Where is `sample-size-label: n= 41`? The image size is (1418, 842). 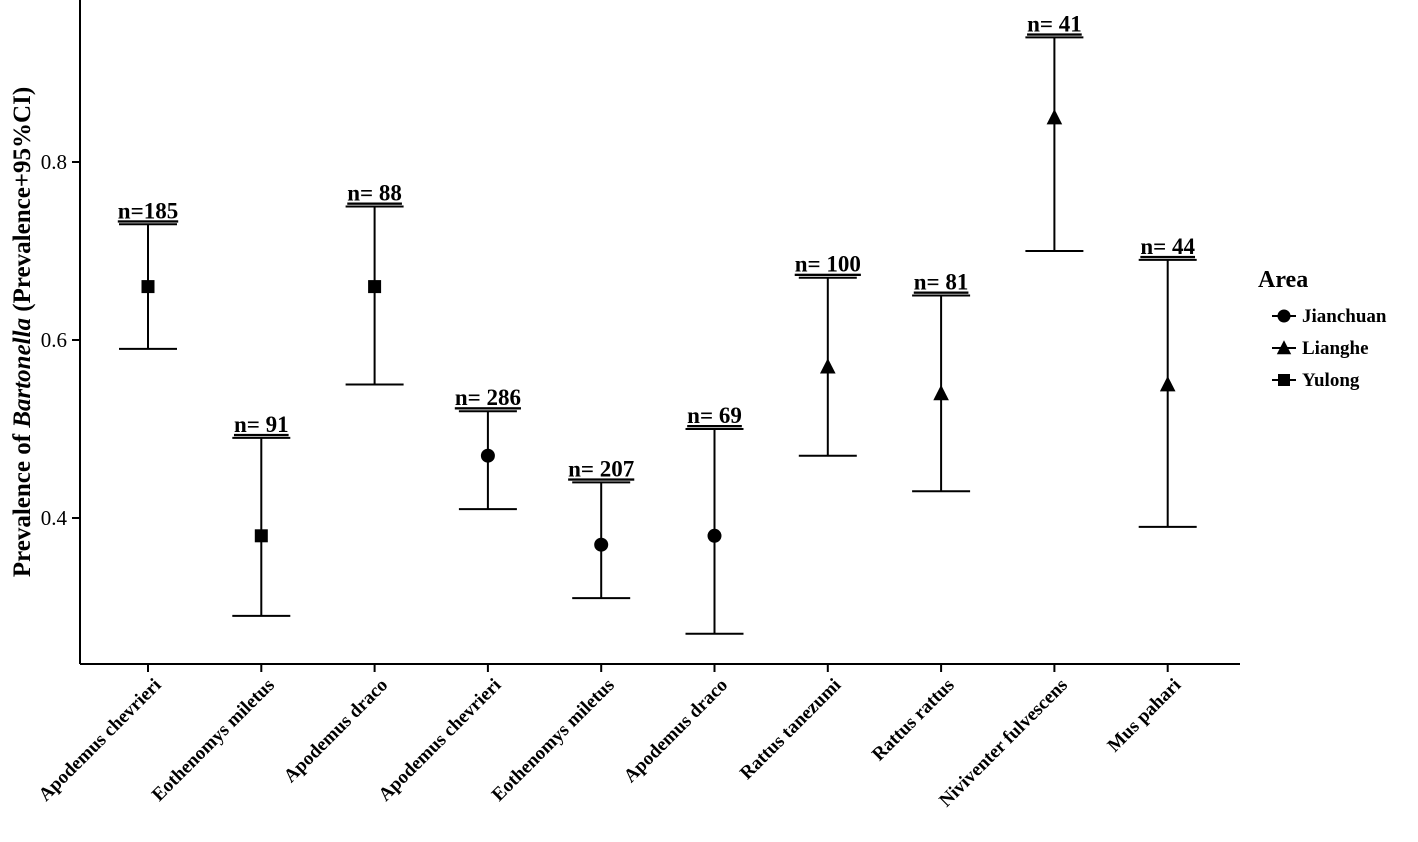 sample-size-label: n= 41 is located at coordinates (1054, 23).